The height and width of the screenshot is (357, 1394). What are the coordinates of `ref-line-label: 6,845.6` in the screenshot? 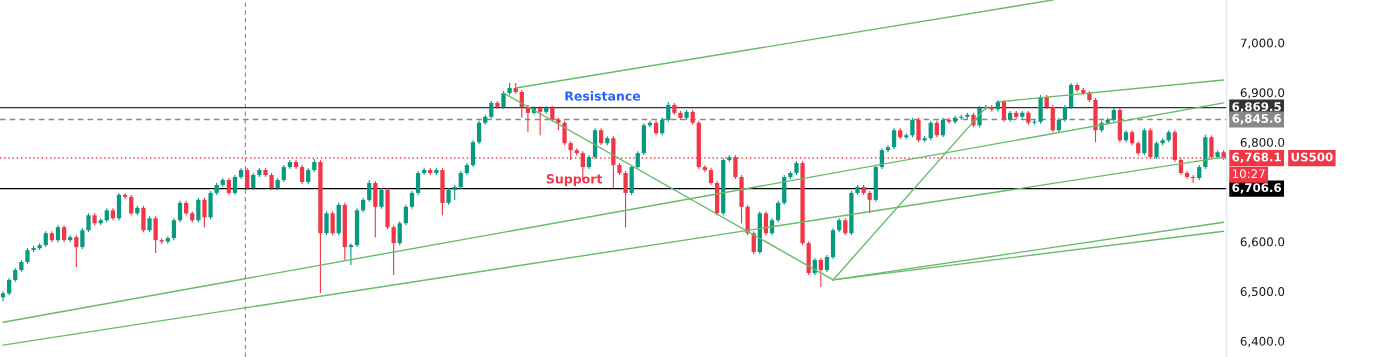 It's located at (1257, 119).